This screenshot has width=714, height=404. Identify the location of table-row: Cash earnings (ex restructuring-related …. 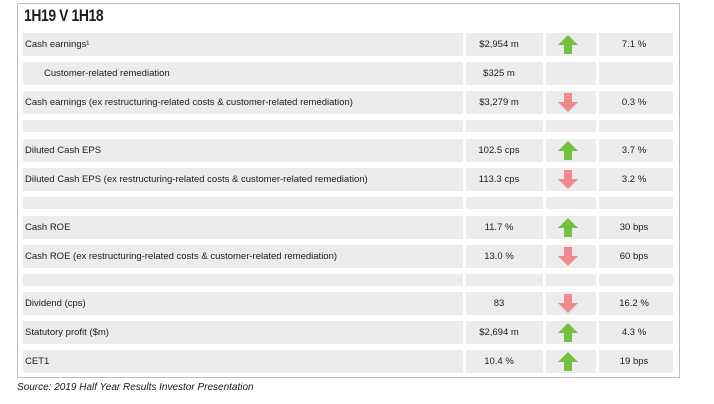
(348, 102).